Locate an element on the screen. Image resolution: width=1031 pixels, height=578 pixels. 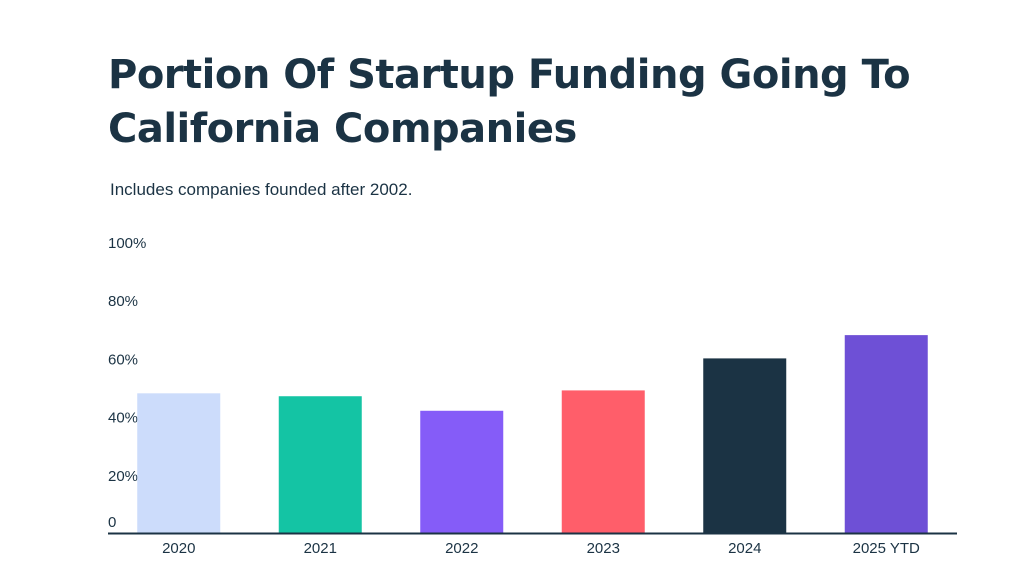
y-tick-label: 100% is located at coordinates (127, 243).